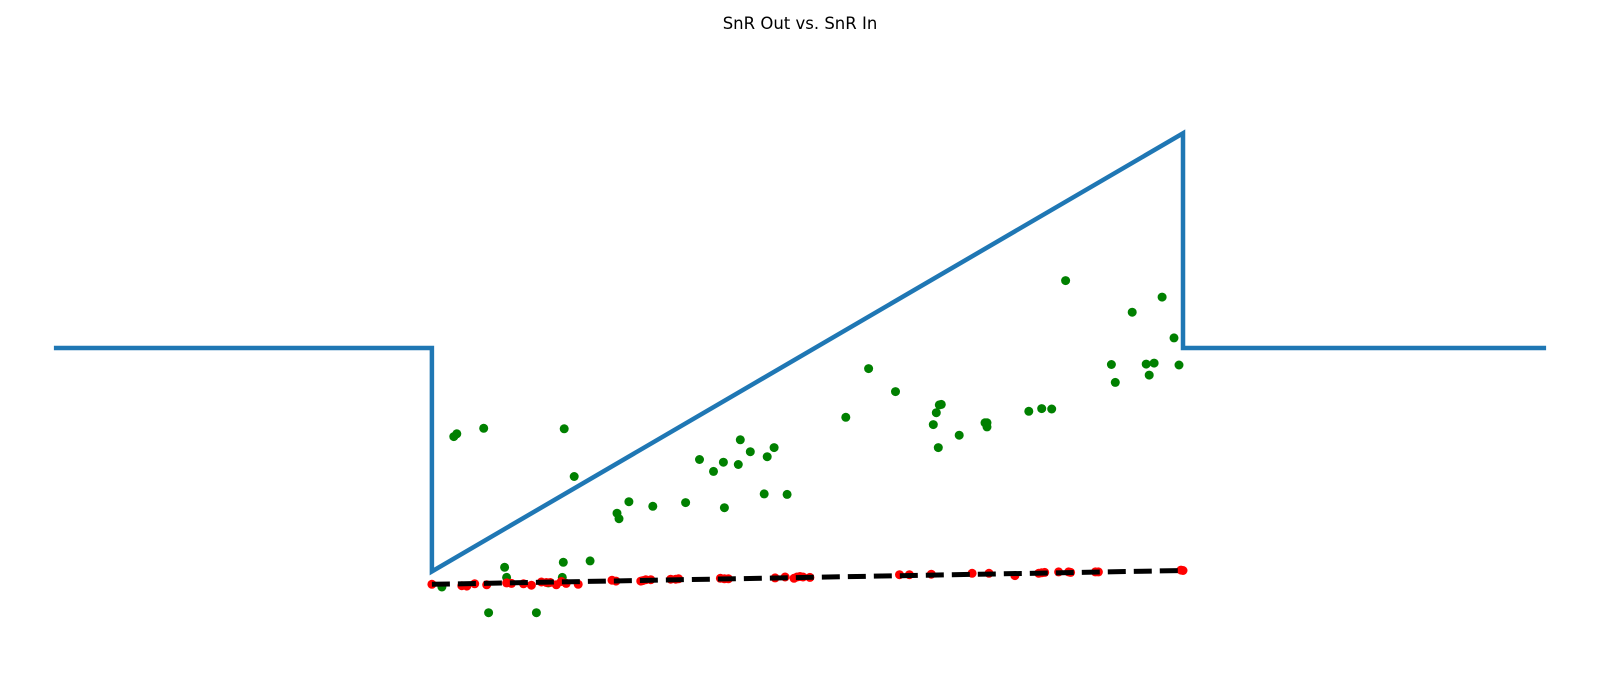  What do you see at coordinates (807, 577) in the screenshot?
I see `fit-line-dashed` at bounding box center [807, 577].